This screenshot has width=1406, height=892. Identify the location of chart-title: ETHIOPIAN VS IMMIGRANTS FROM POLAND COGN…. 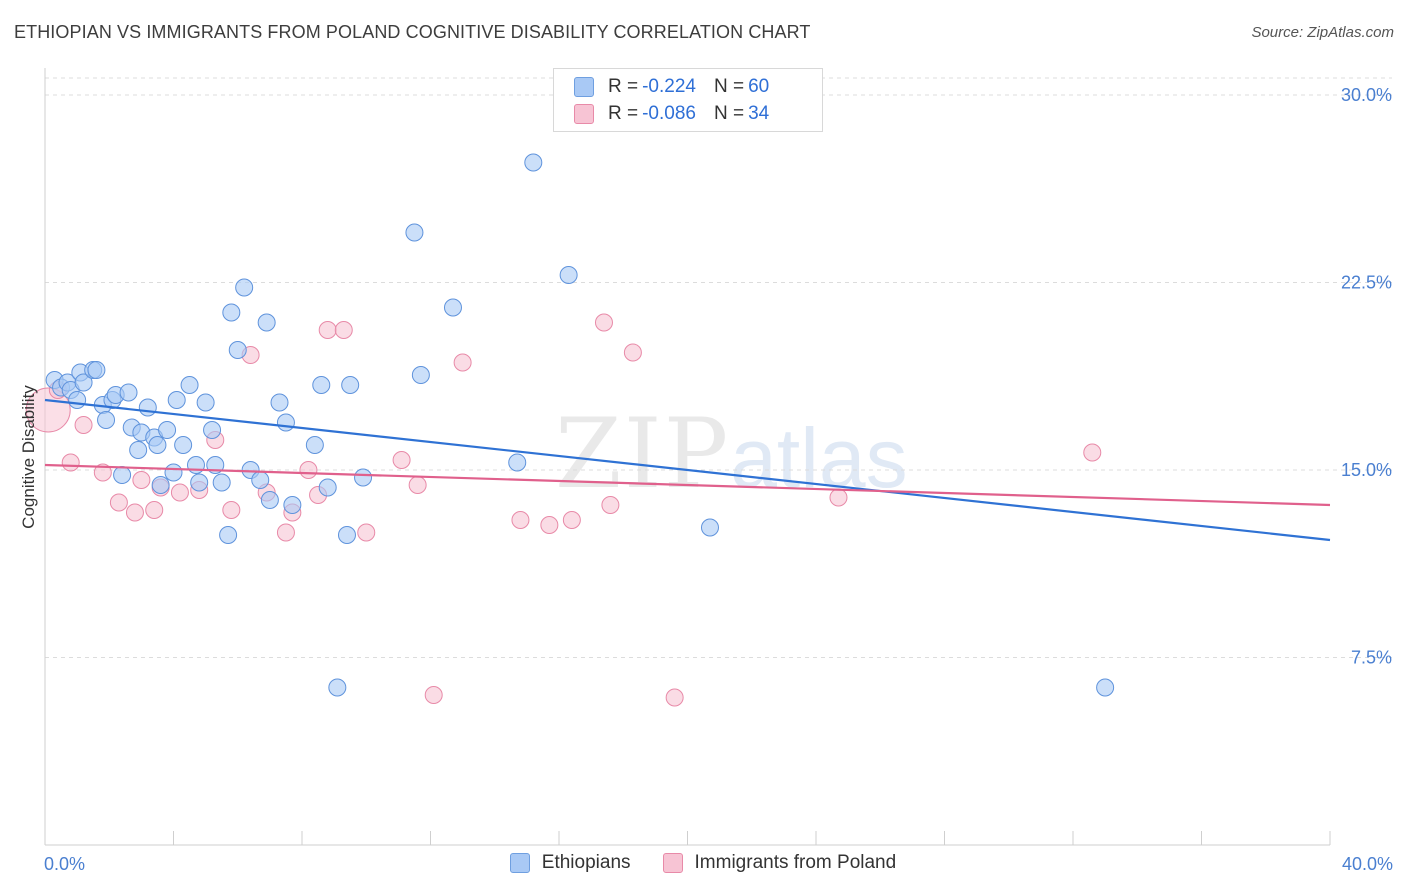
(412, 32).